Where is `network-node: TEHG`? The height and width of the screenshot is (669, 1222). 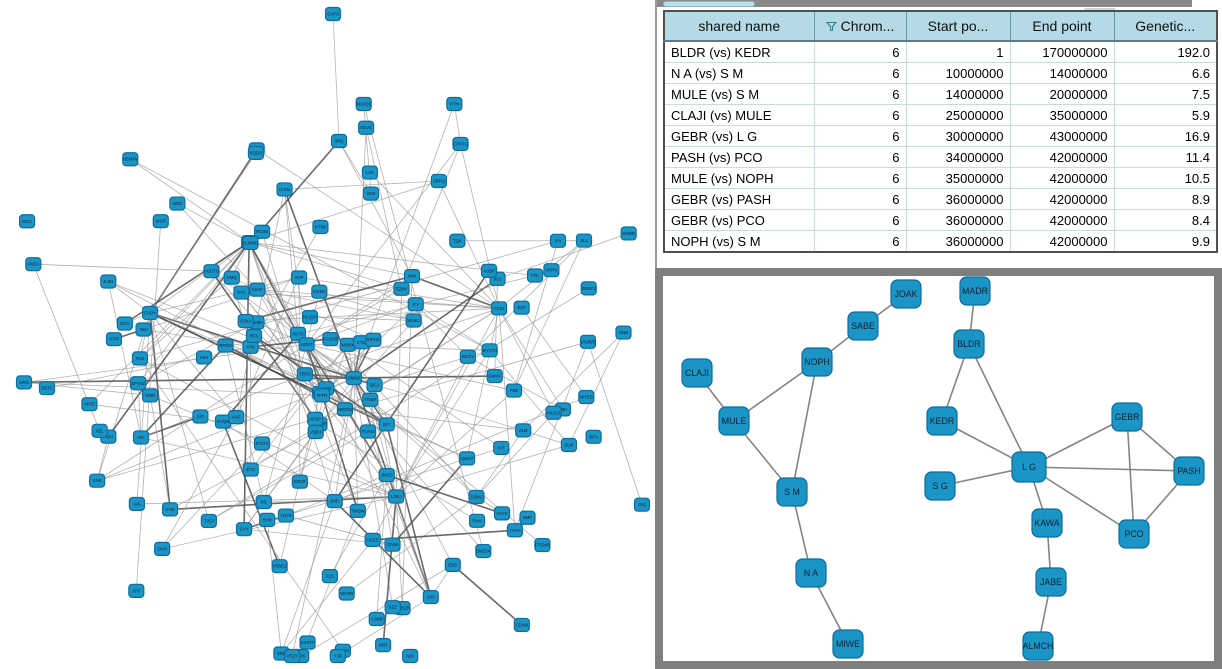 network-node: TEHG is located at coordinates (304, 374).